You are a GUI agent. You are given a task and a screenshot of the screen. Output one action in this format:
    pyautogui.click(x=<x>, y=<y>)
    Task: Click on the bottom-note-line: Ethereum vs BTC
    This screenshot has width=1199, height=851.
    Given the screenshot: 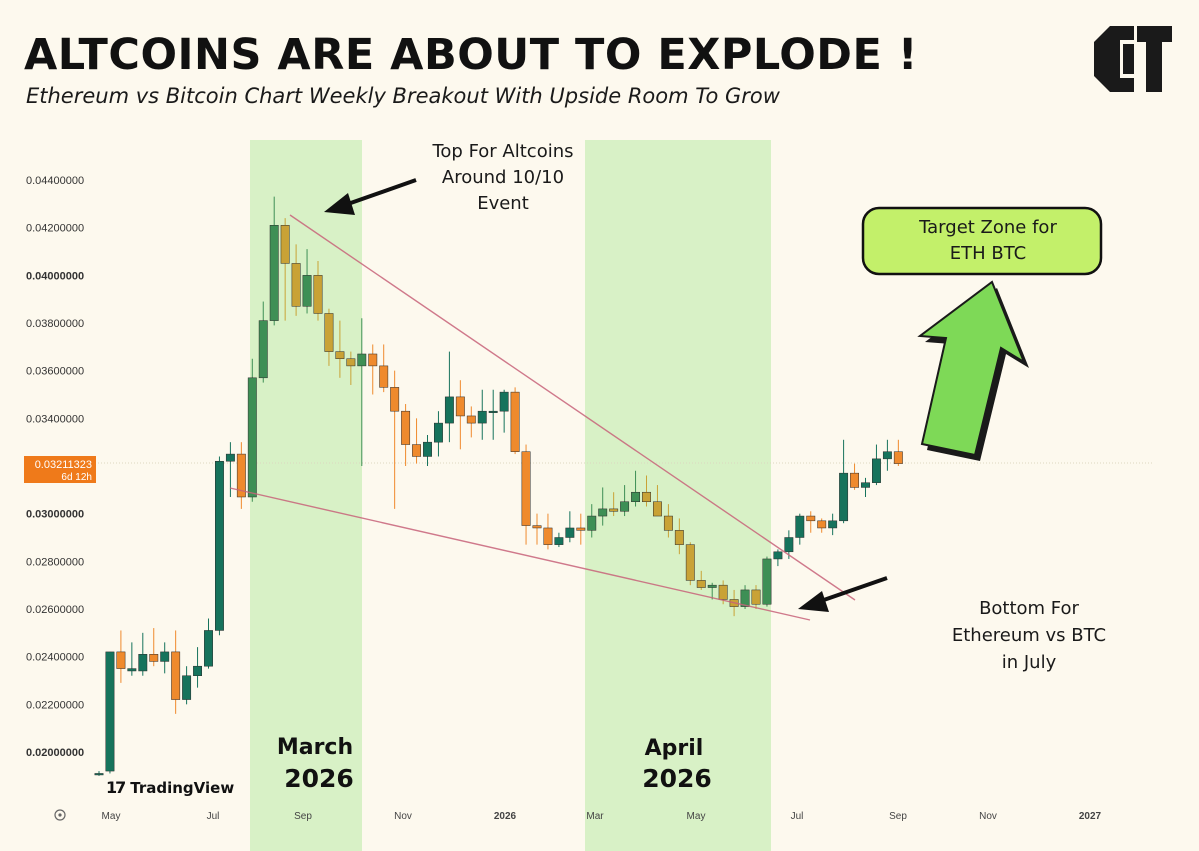 What is the action you would take?
    pyautogui.click(x=1029, y=635)
    